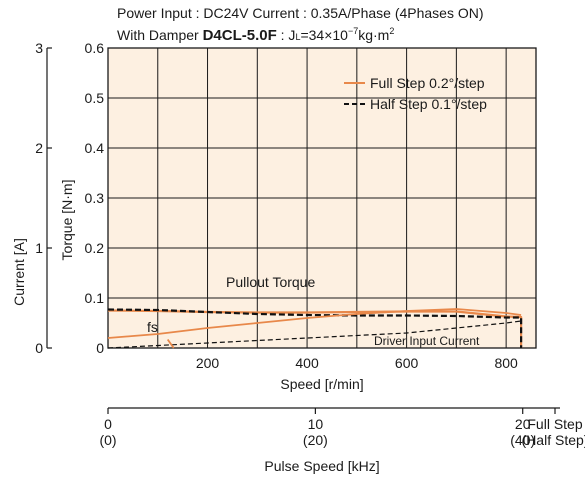 The height and width of the screenshot is (485, 585). Describe the element at coordinates (39, 148) in the screenshot. I see `current-tick-label: 2` at that location.